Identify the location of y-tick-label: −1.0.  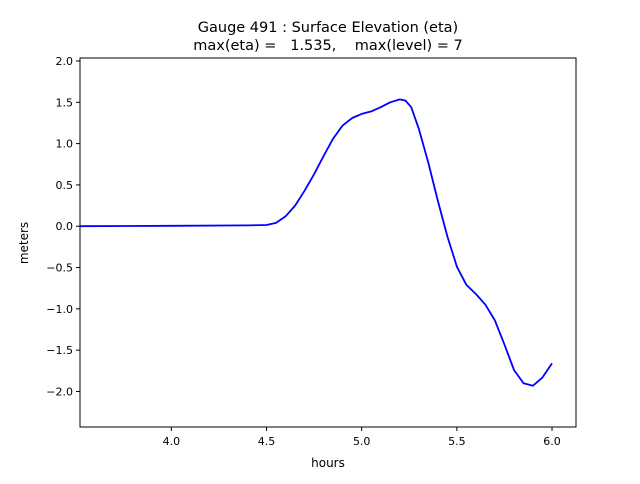
(59, 309).